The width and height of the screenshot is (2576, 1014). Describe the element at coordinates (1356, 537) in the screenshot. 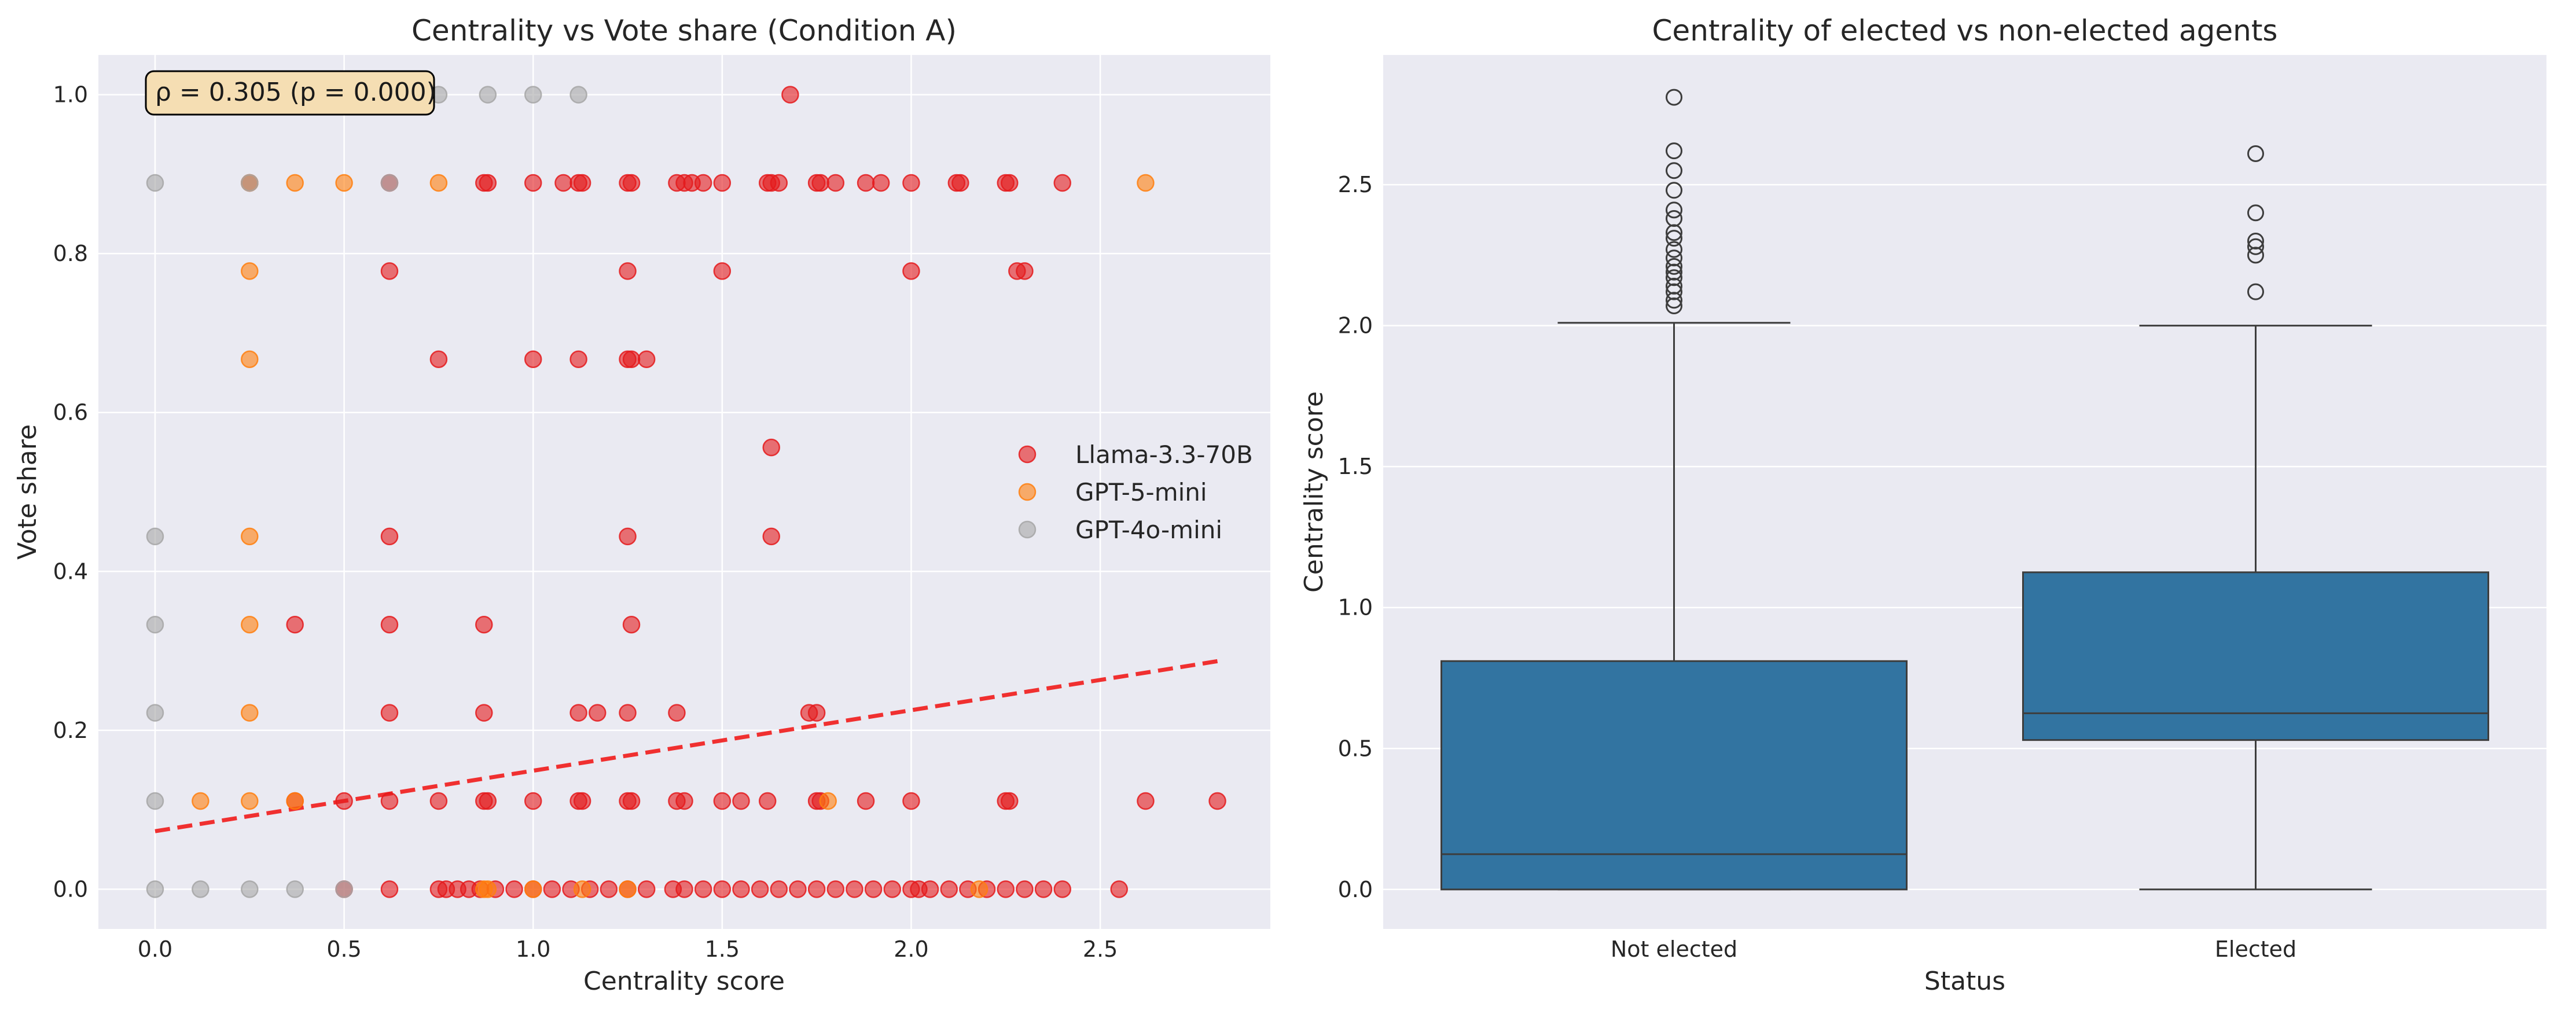

I see `boxplot-y-tick-labels: 0.0 0.5 1.0 1.5 2.0 2.5` at that location.